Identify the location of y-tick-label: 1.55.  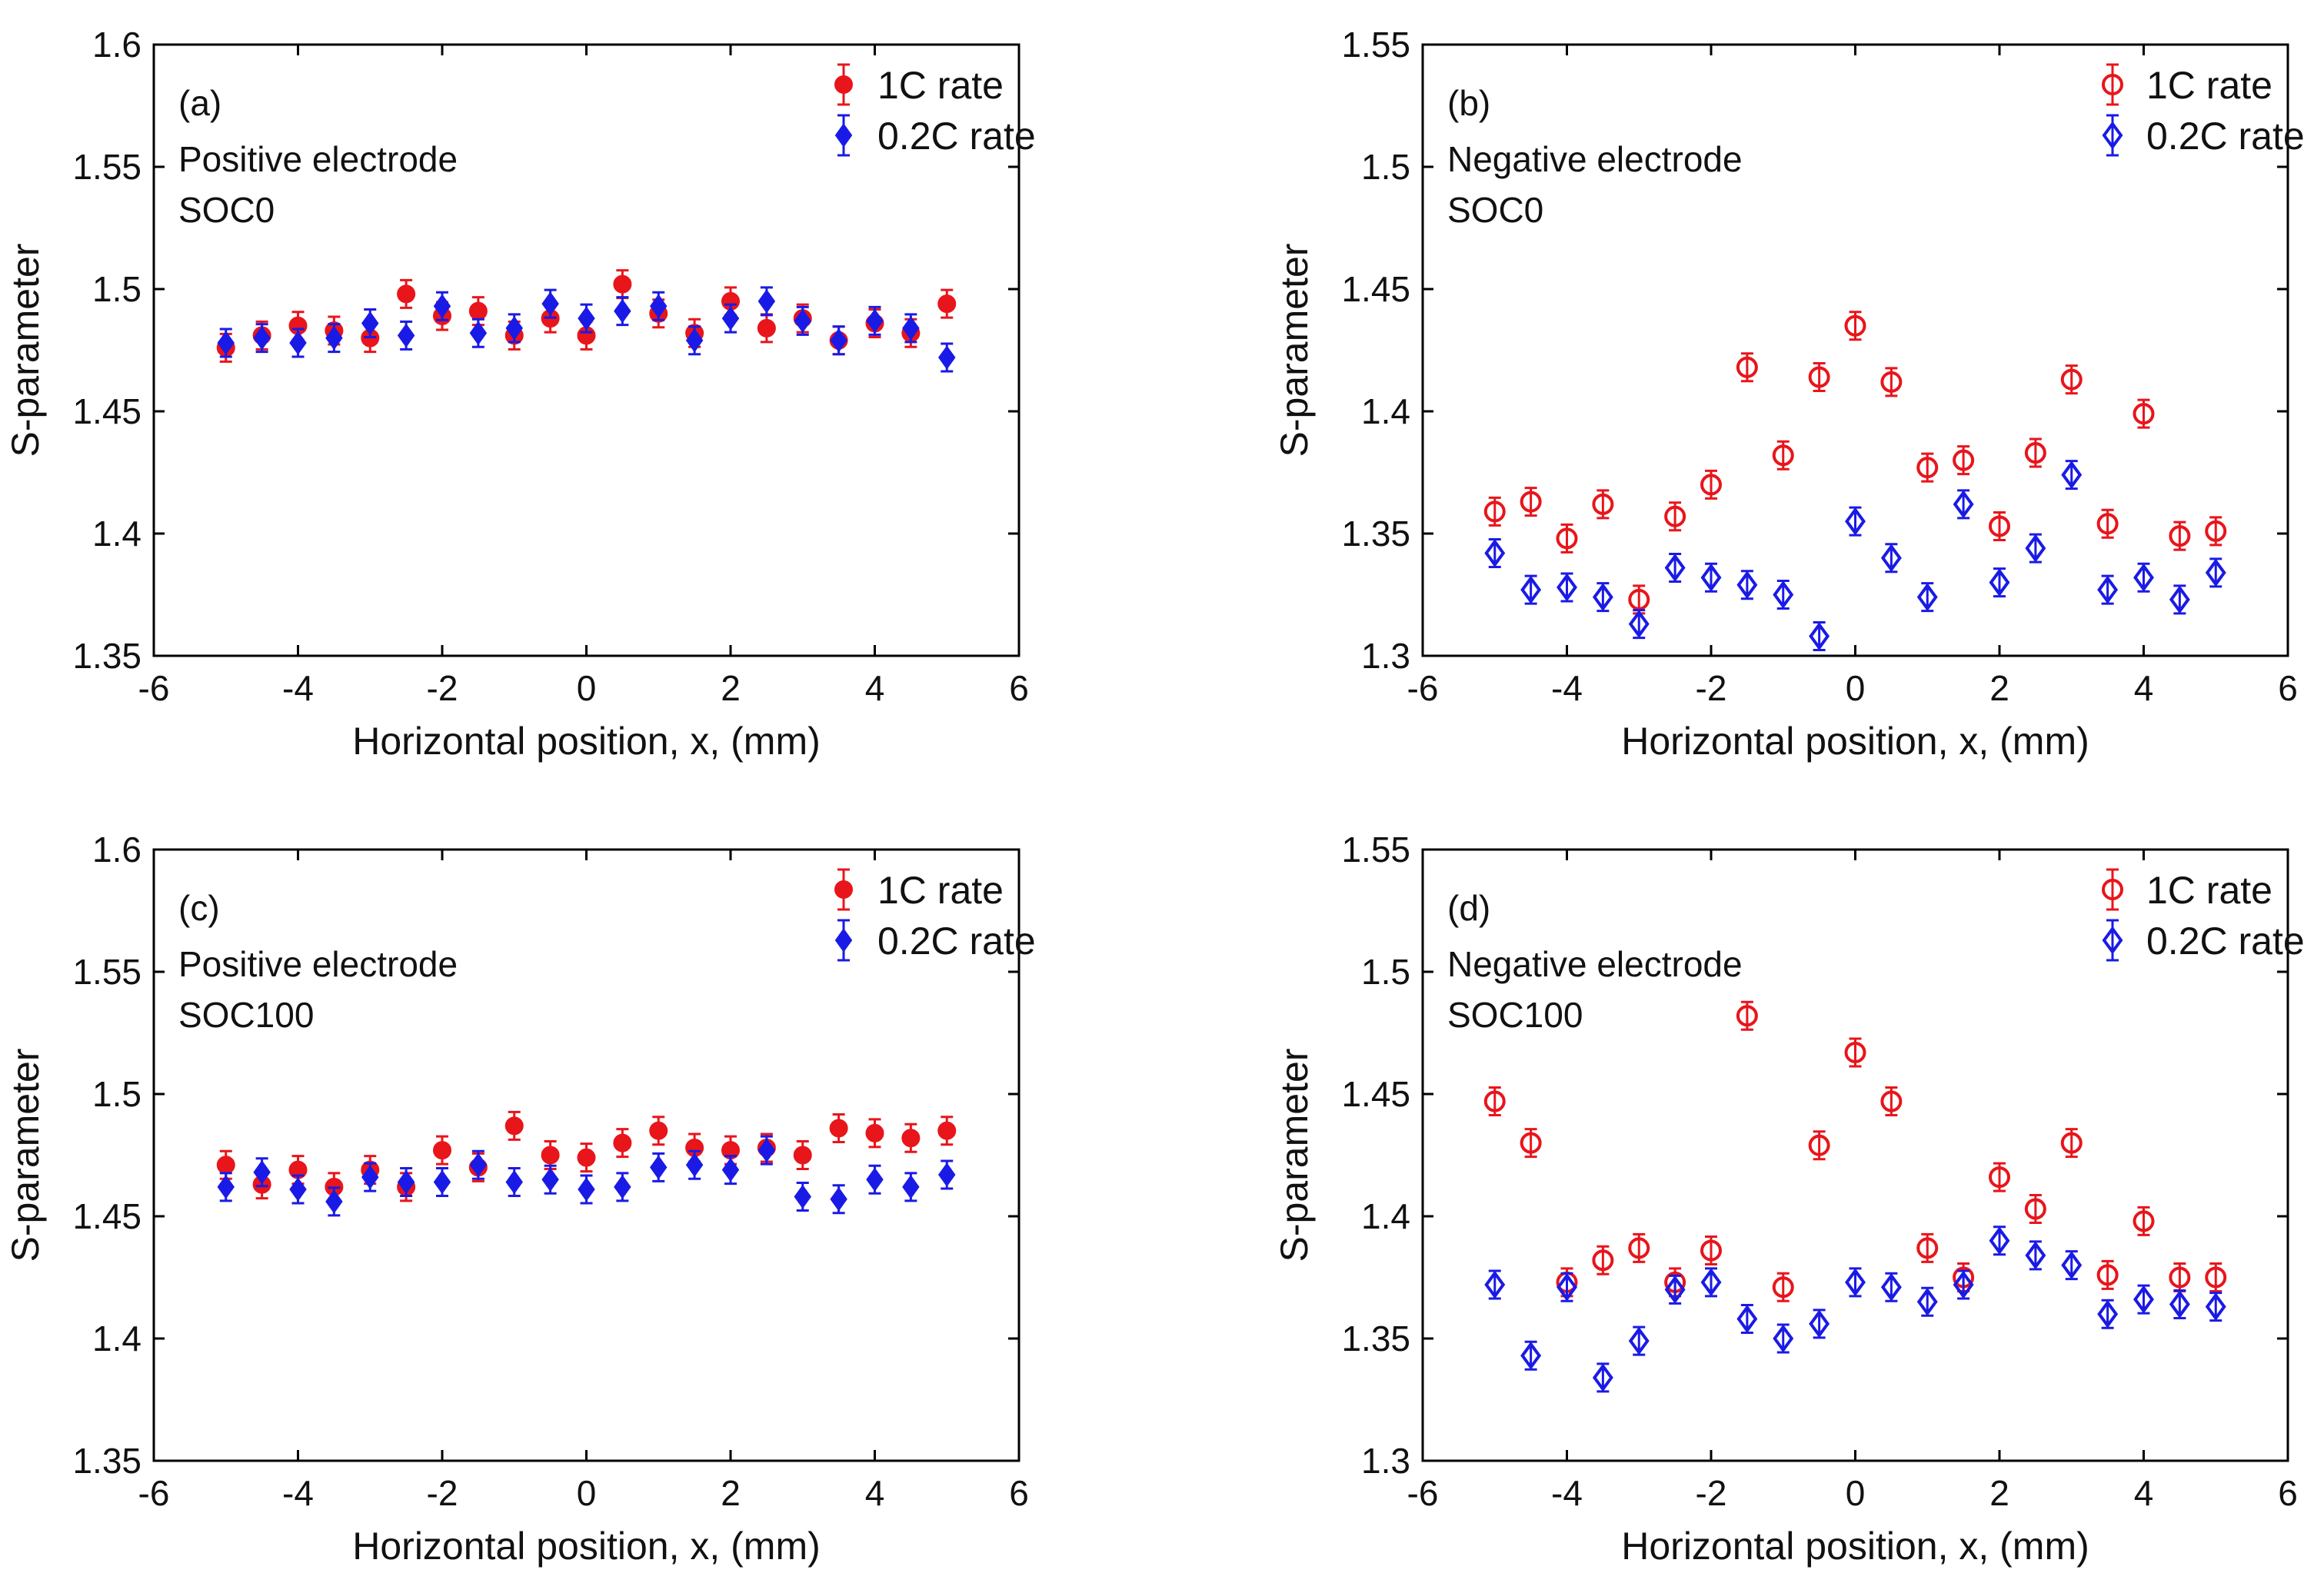
(107, 972).